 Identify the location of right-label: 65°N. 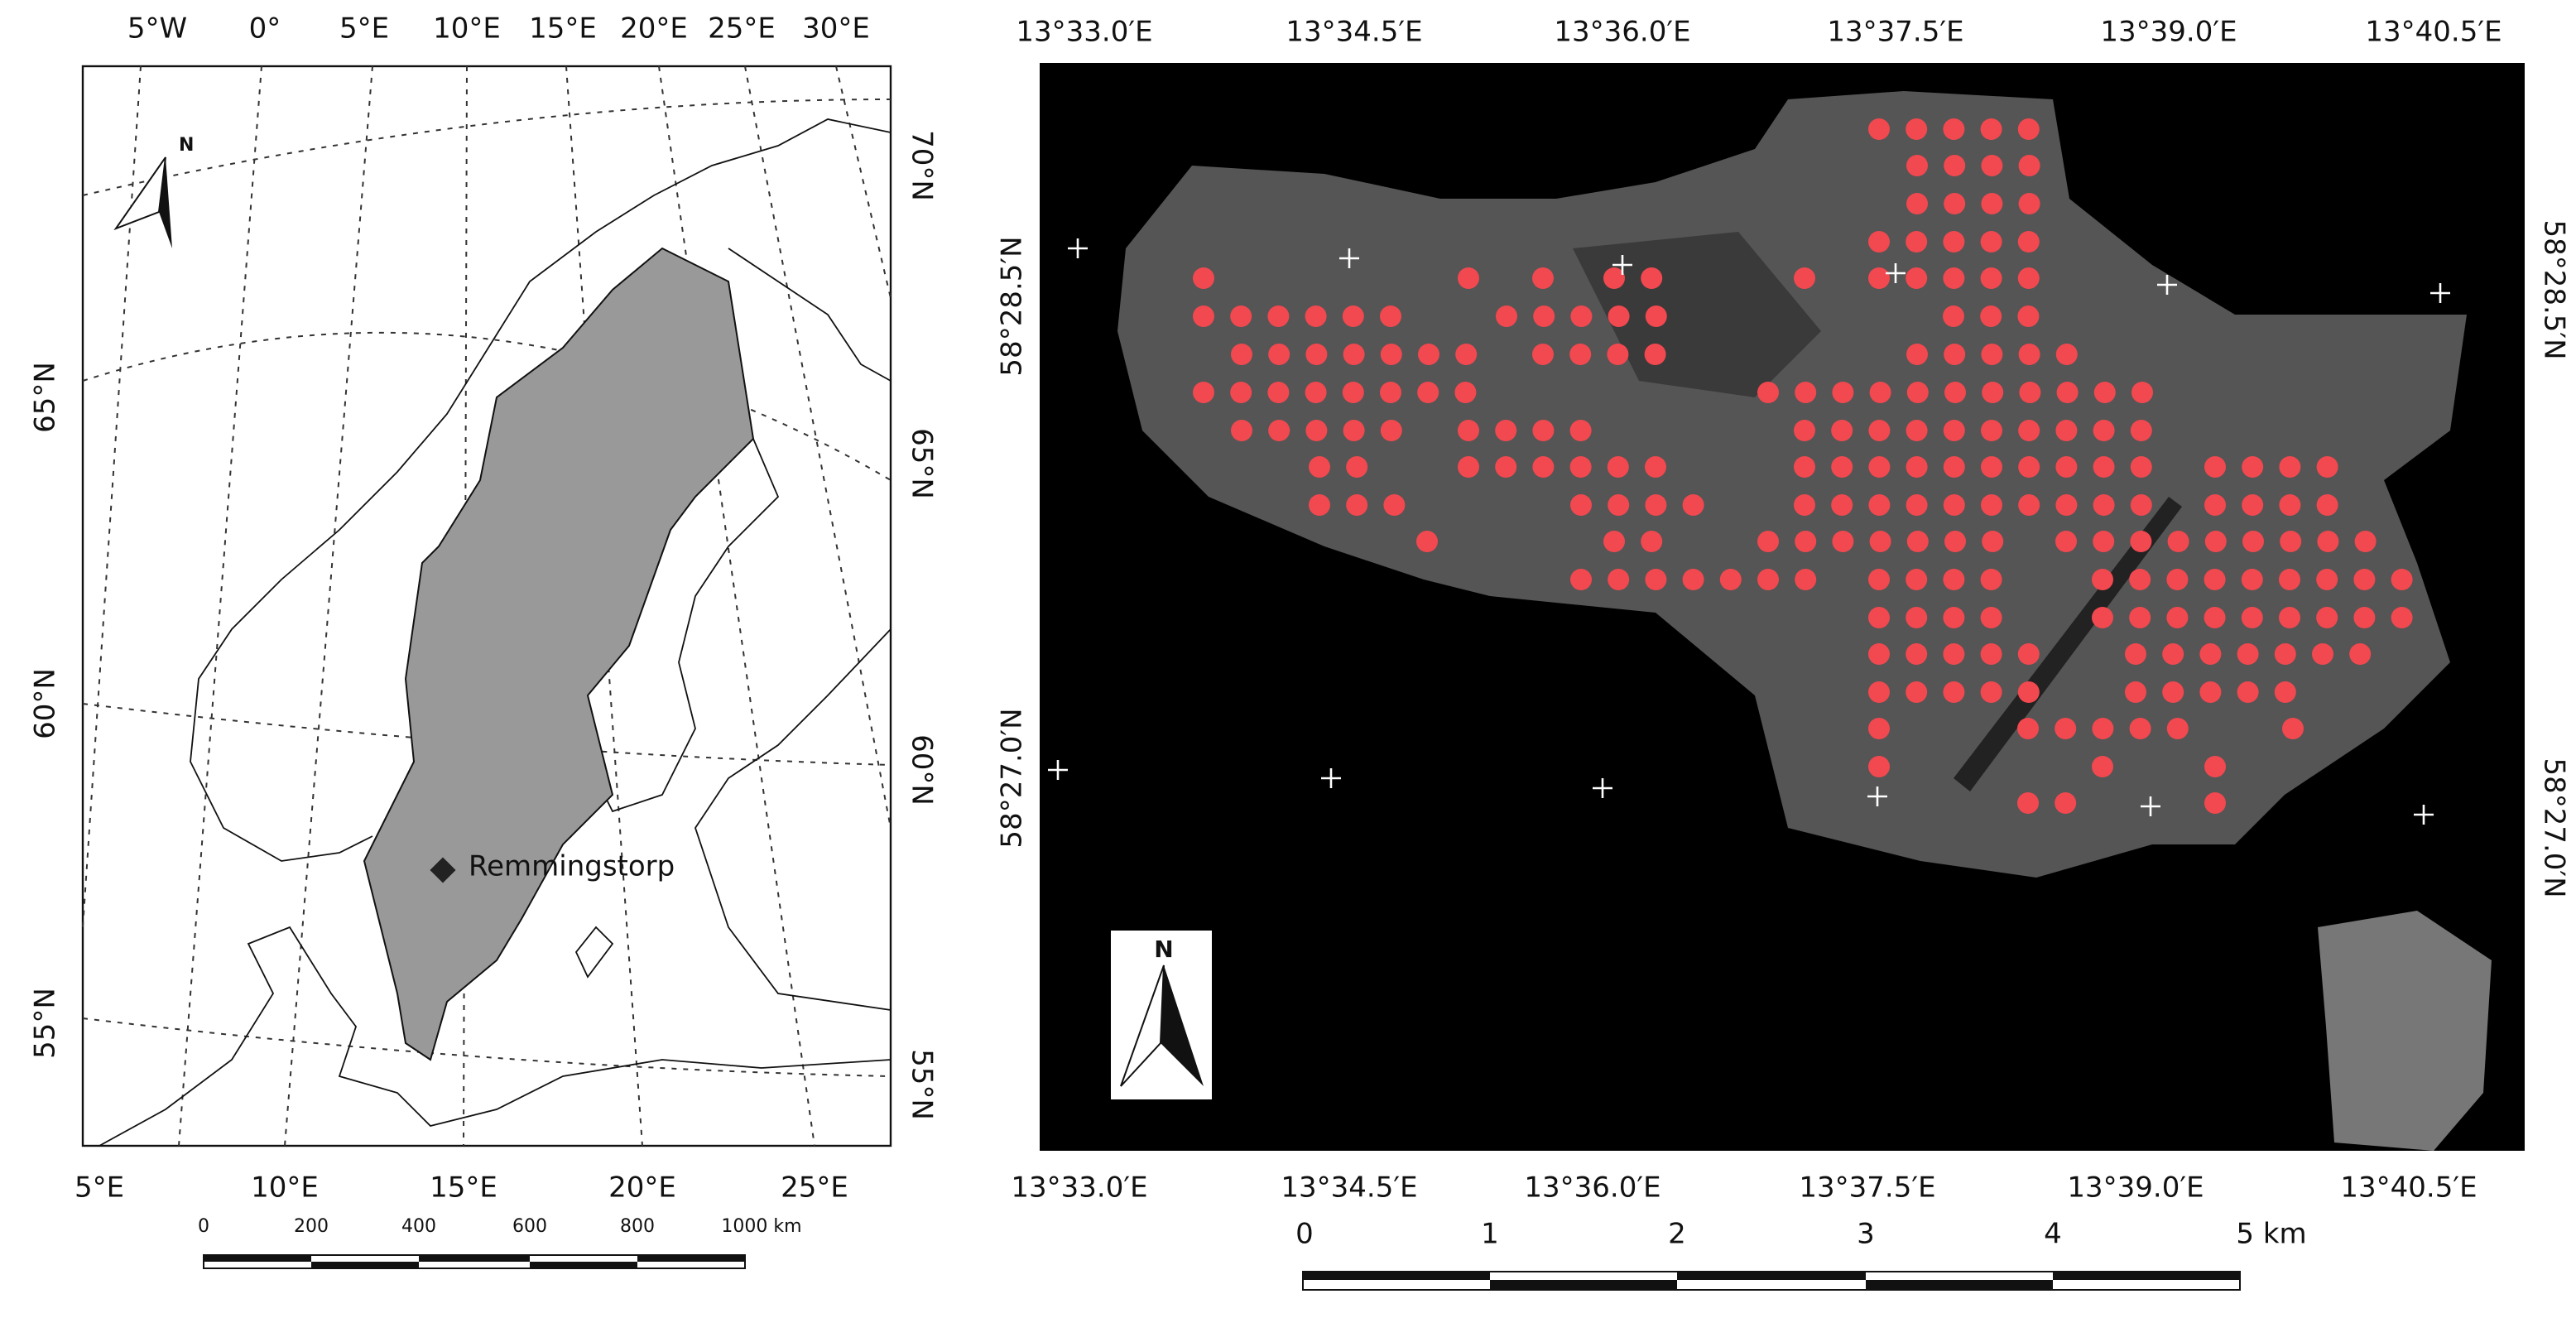
(922, 463).